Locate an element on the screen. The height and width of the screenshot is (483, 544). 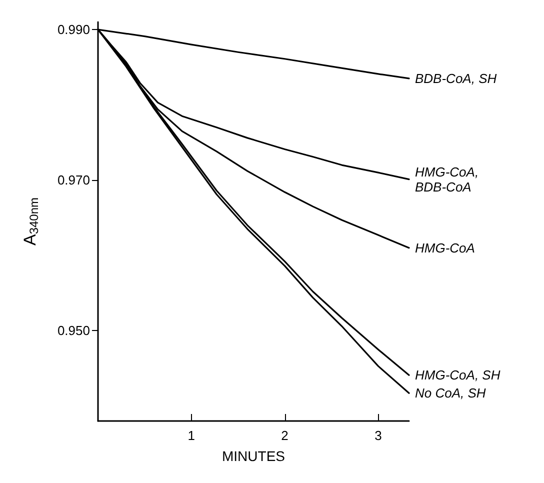
y-axis-title: A340nm is located at coordinates (30, 221).